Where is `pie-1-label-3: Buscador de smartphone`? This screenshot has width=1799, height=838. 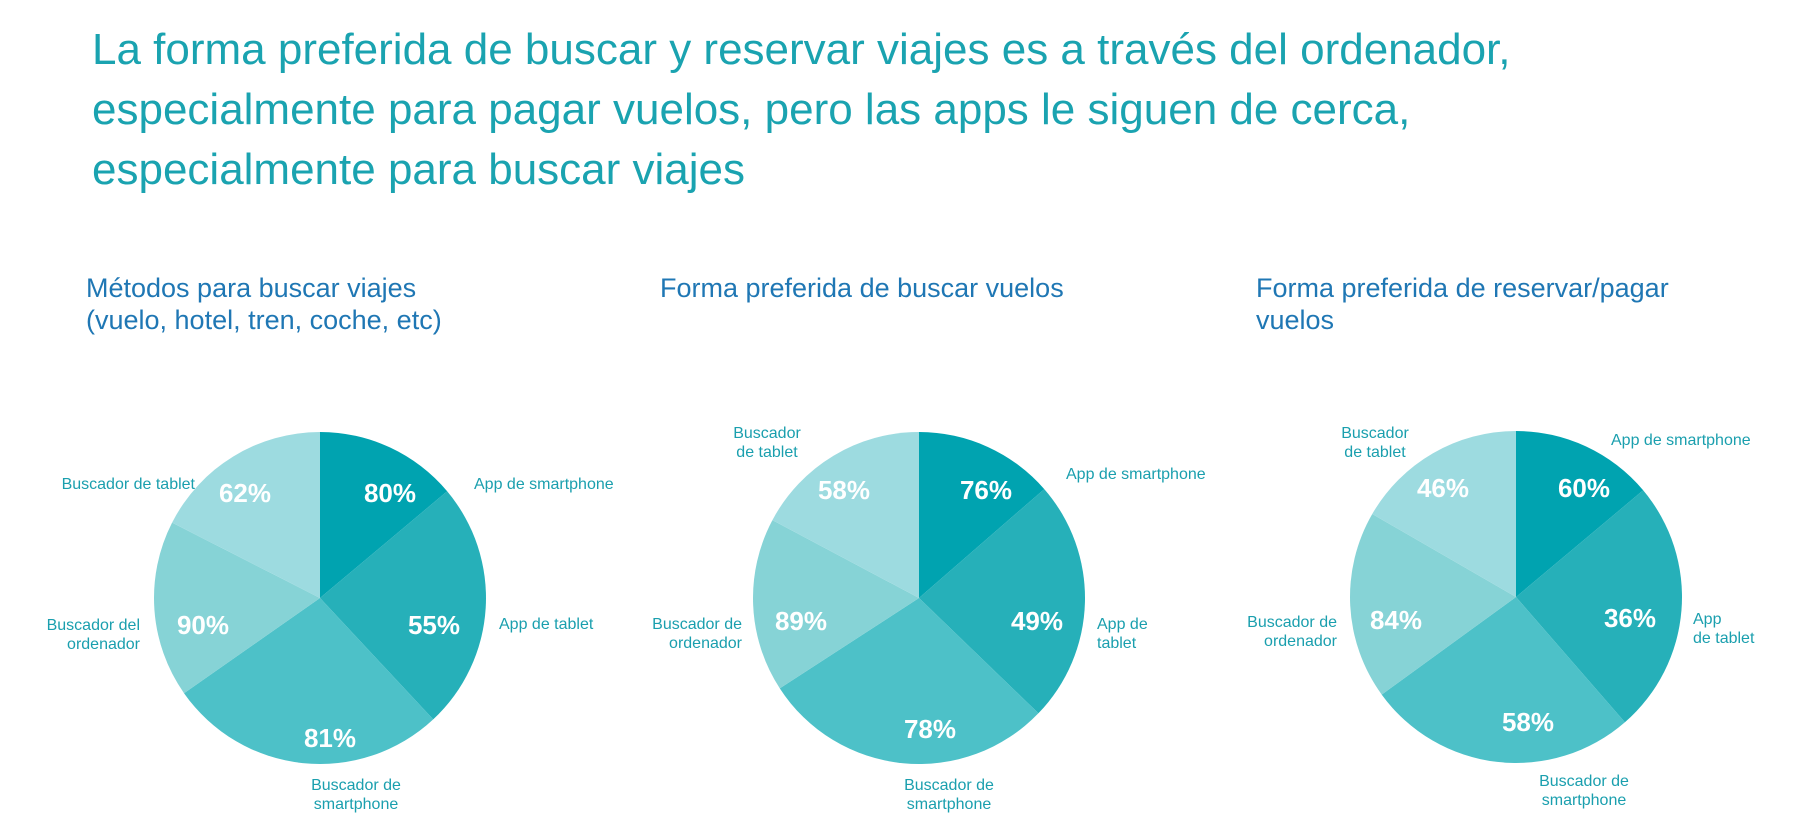 pie-1-label-3: Buscador de smartphone is located at coordinates (356, 795).